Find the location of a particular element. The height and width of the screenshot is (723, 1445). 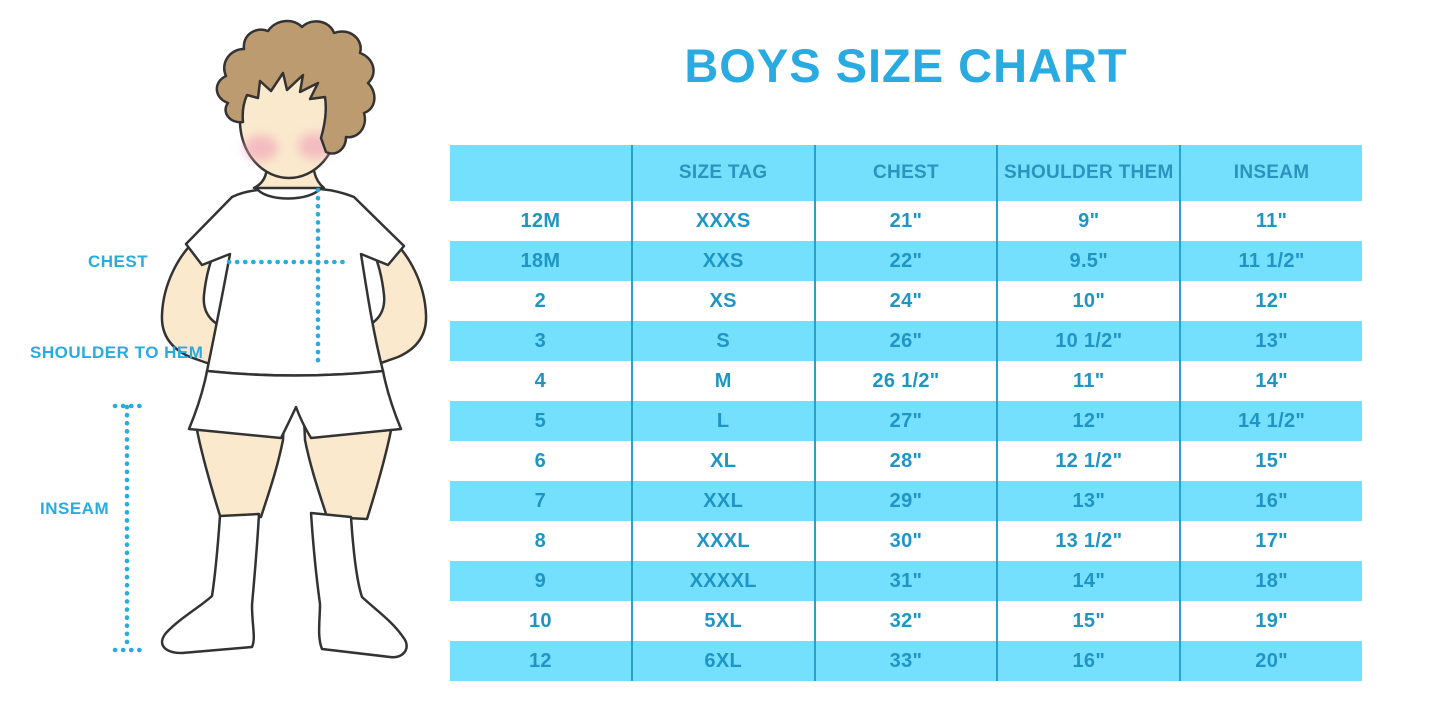

boy-socks is located at coordinates (284, 585).